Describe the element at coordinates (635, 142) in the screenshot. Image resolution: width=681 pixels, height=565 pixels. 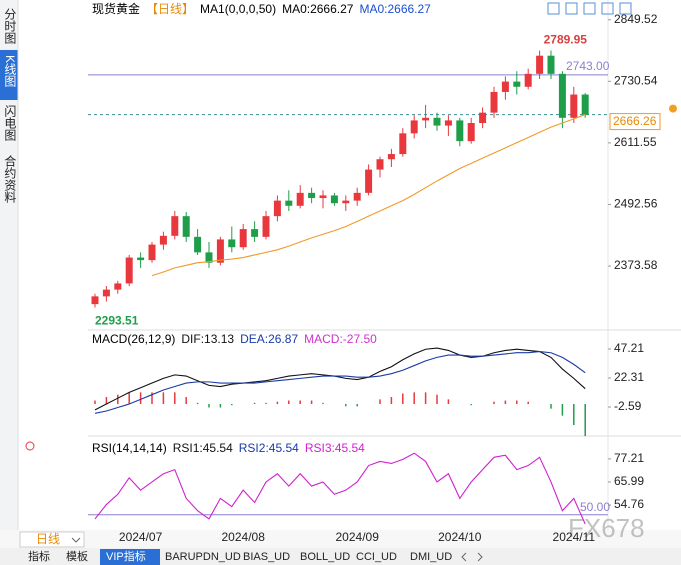
I see `y-tick-label: 2611.55` at that location.